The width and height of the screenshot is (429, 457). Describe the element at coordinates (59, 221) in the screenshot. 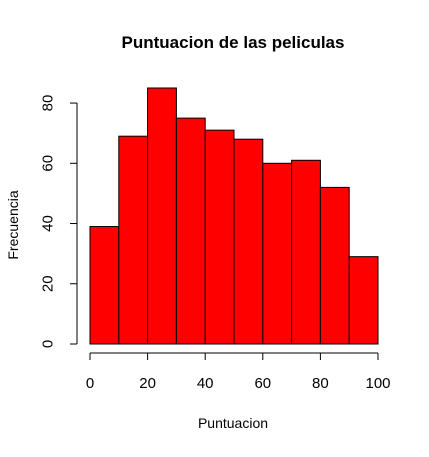

I see `y-axis: 0 20 40 60 80` at that location.